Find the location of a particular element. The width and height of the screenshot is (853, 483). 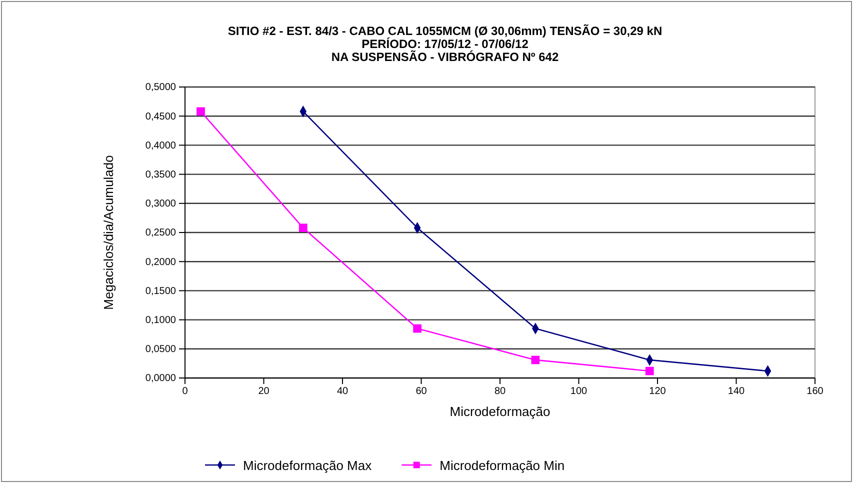

chart-title: SITIO #2 - EST. 84/3 - CABO CAL 1055MCM (Ø 30,06mm) TENSÃO = 30,29 kN is located at coordinates (445, 31).